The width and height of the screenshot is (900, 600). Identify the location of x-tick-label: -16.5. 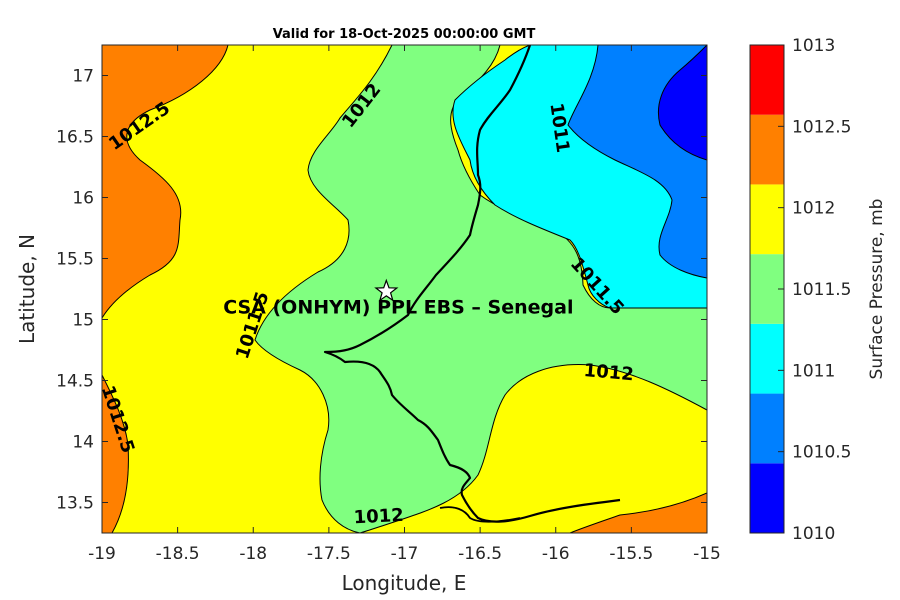
(480, 554).